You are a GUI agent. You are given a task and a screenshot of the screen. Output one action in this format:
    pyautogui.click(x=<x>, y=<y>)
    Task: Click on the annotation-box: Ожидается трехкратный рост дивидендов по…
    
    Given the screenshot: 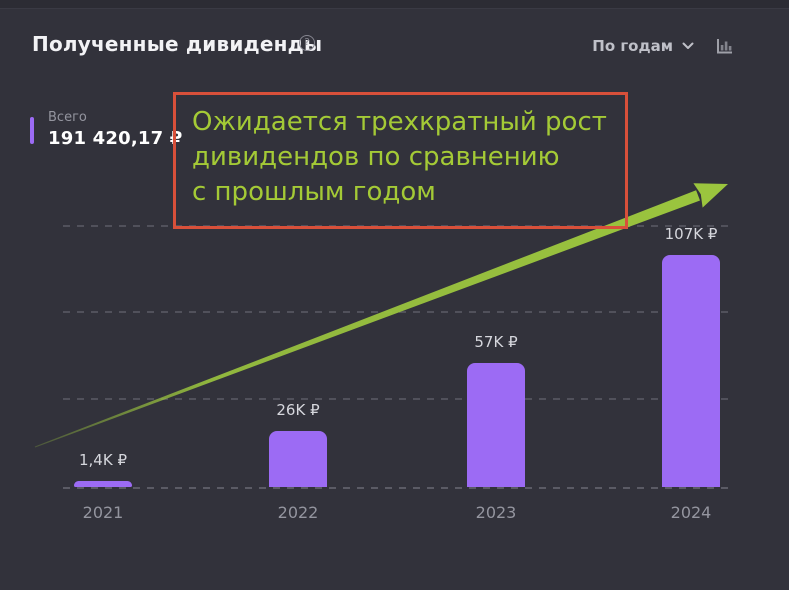 What is the action you would take?
    pyautogui.click(x=400, y=160)
    